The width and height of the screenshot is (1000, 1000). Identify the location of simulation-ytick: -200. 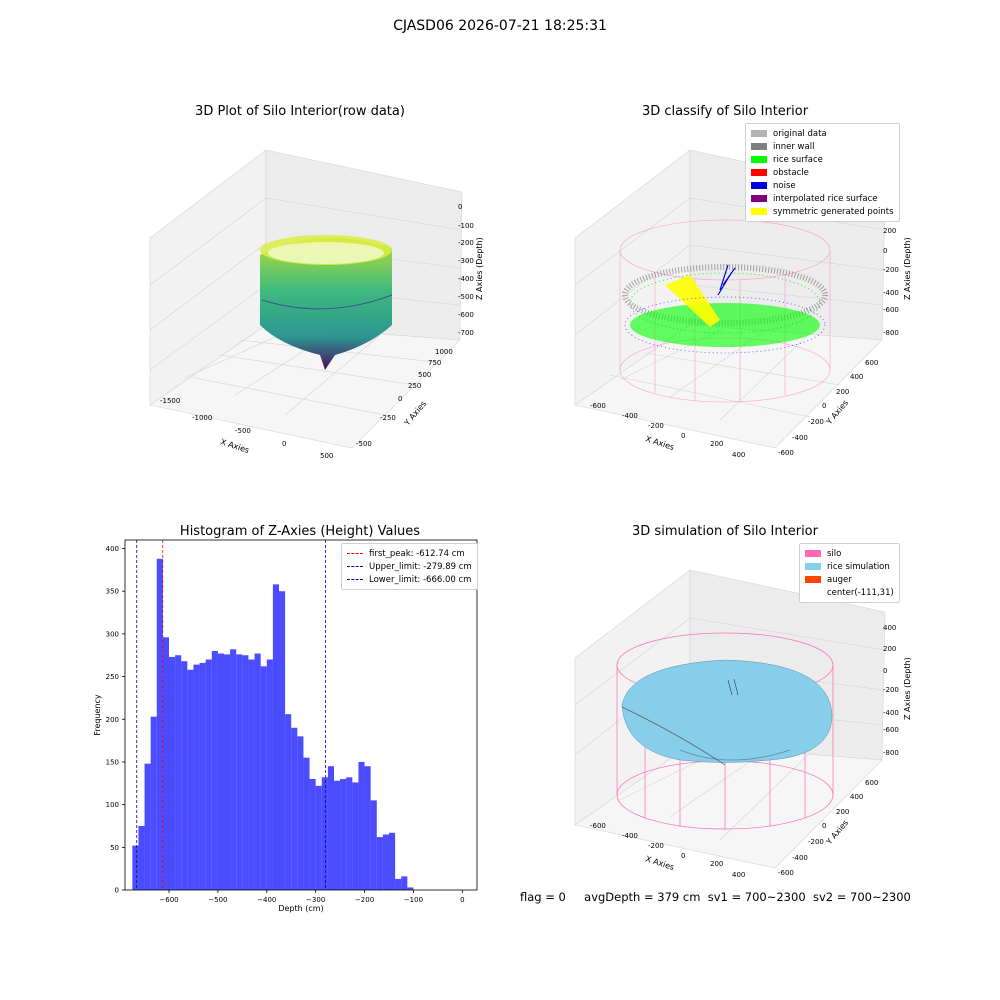
(816, 842).